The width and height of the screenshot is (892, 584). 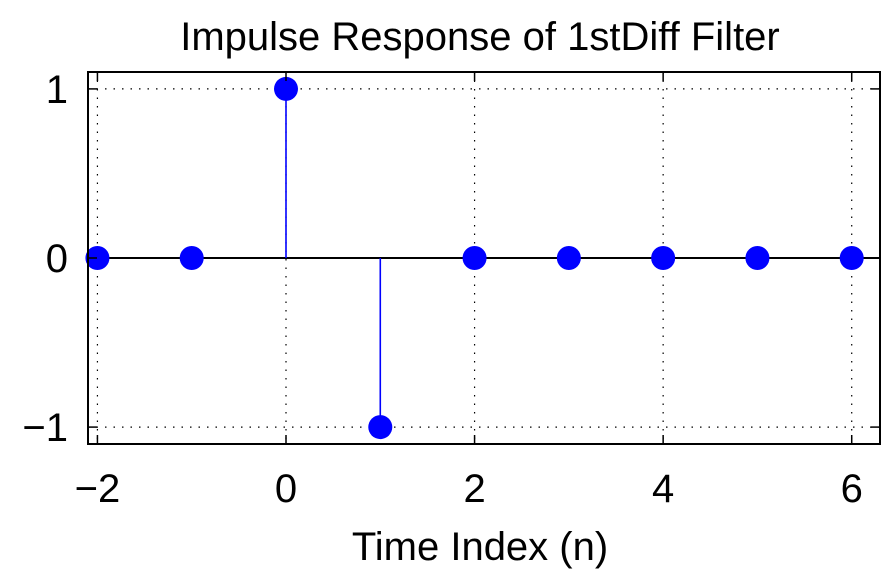 I want to click on chart-title: Impulse Response of 1stDiff Filter, so click(x=480, y=37).